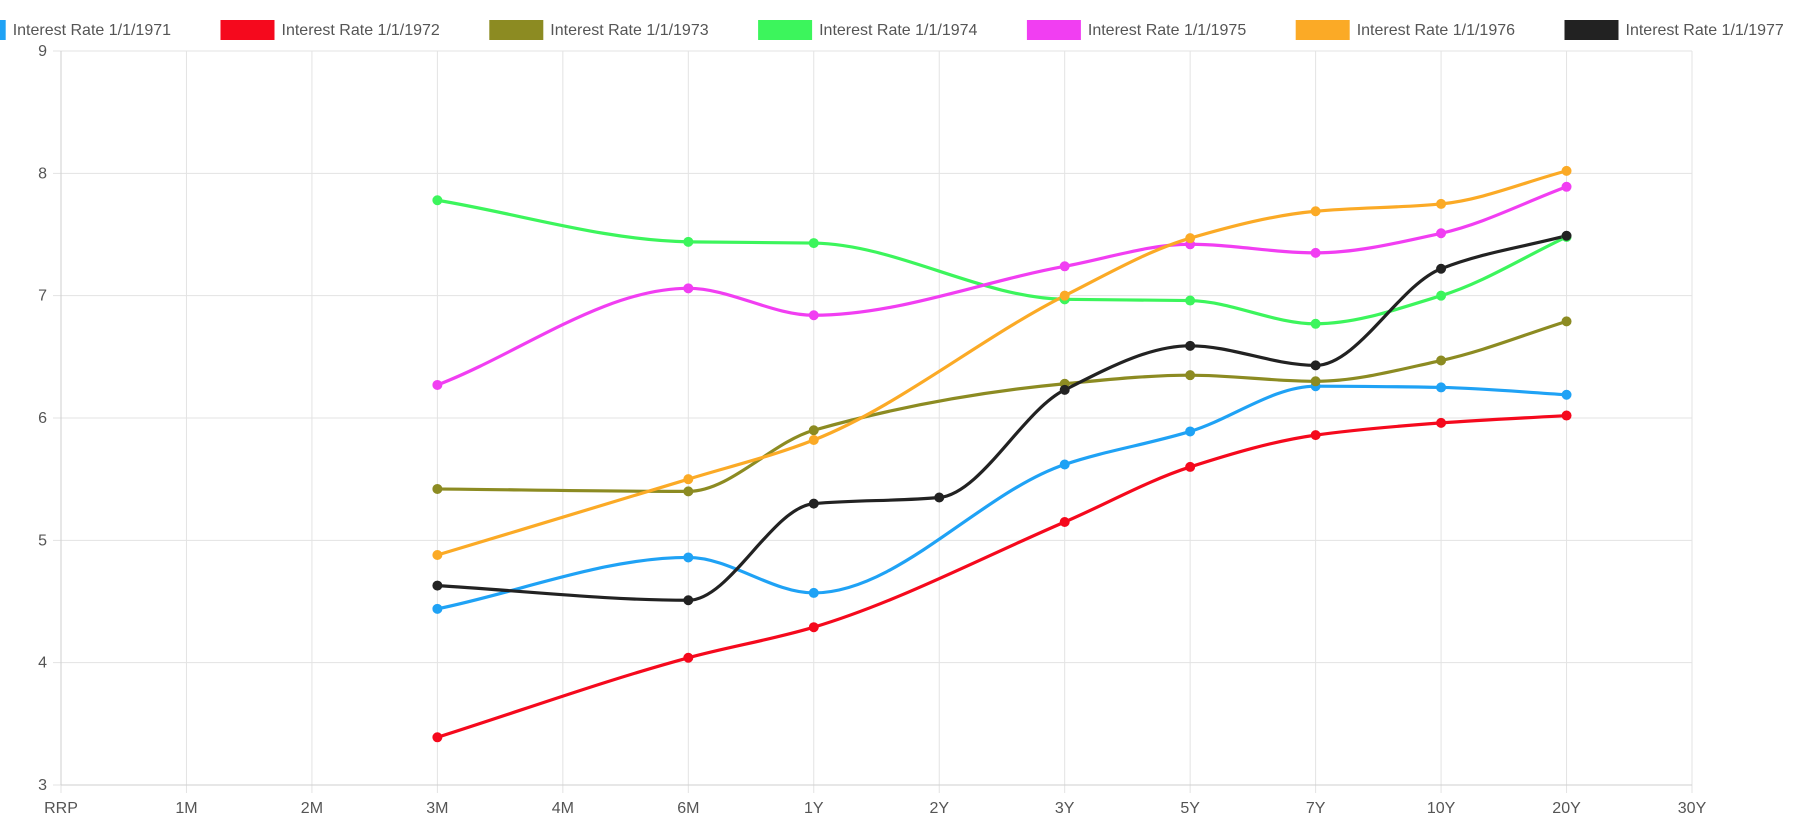  Describe the element at coordinates (814, 808) in the screenshot. I see `x-tick-label: 1Y` at that location.